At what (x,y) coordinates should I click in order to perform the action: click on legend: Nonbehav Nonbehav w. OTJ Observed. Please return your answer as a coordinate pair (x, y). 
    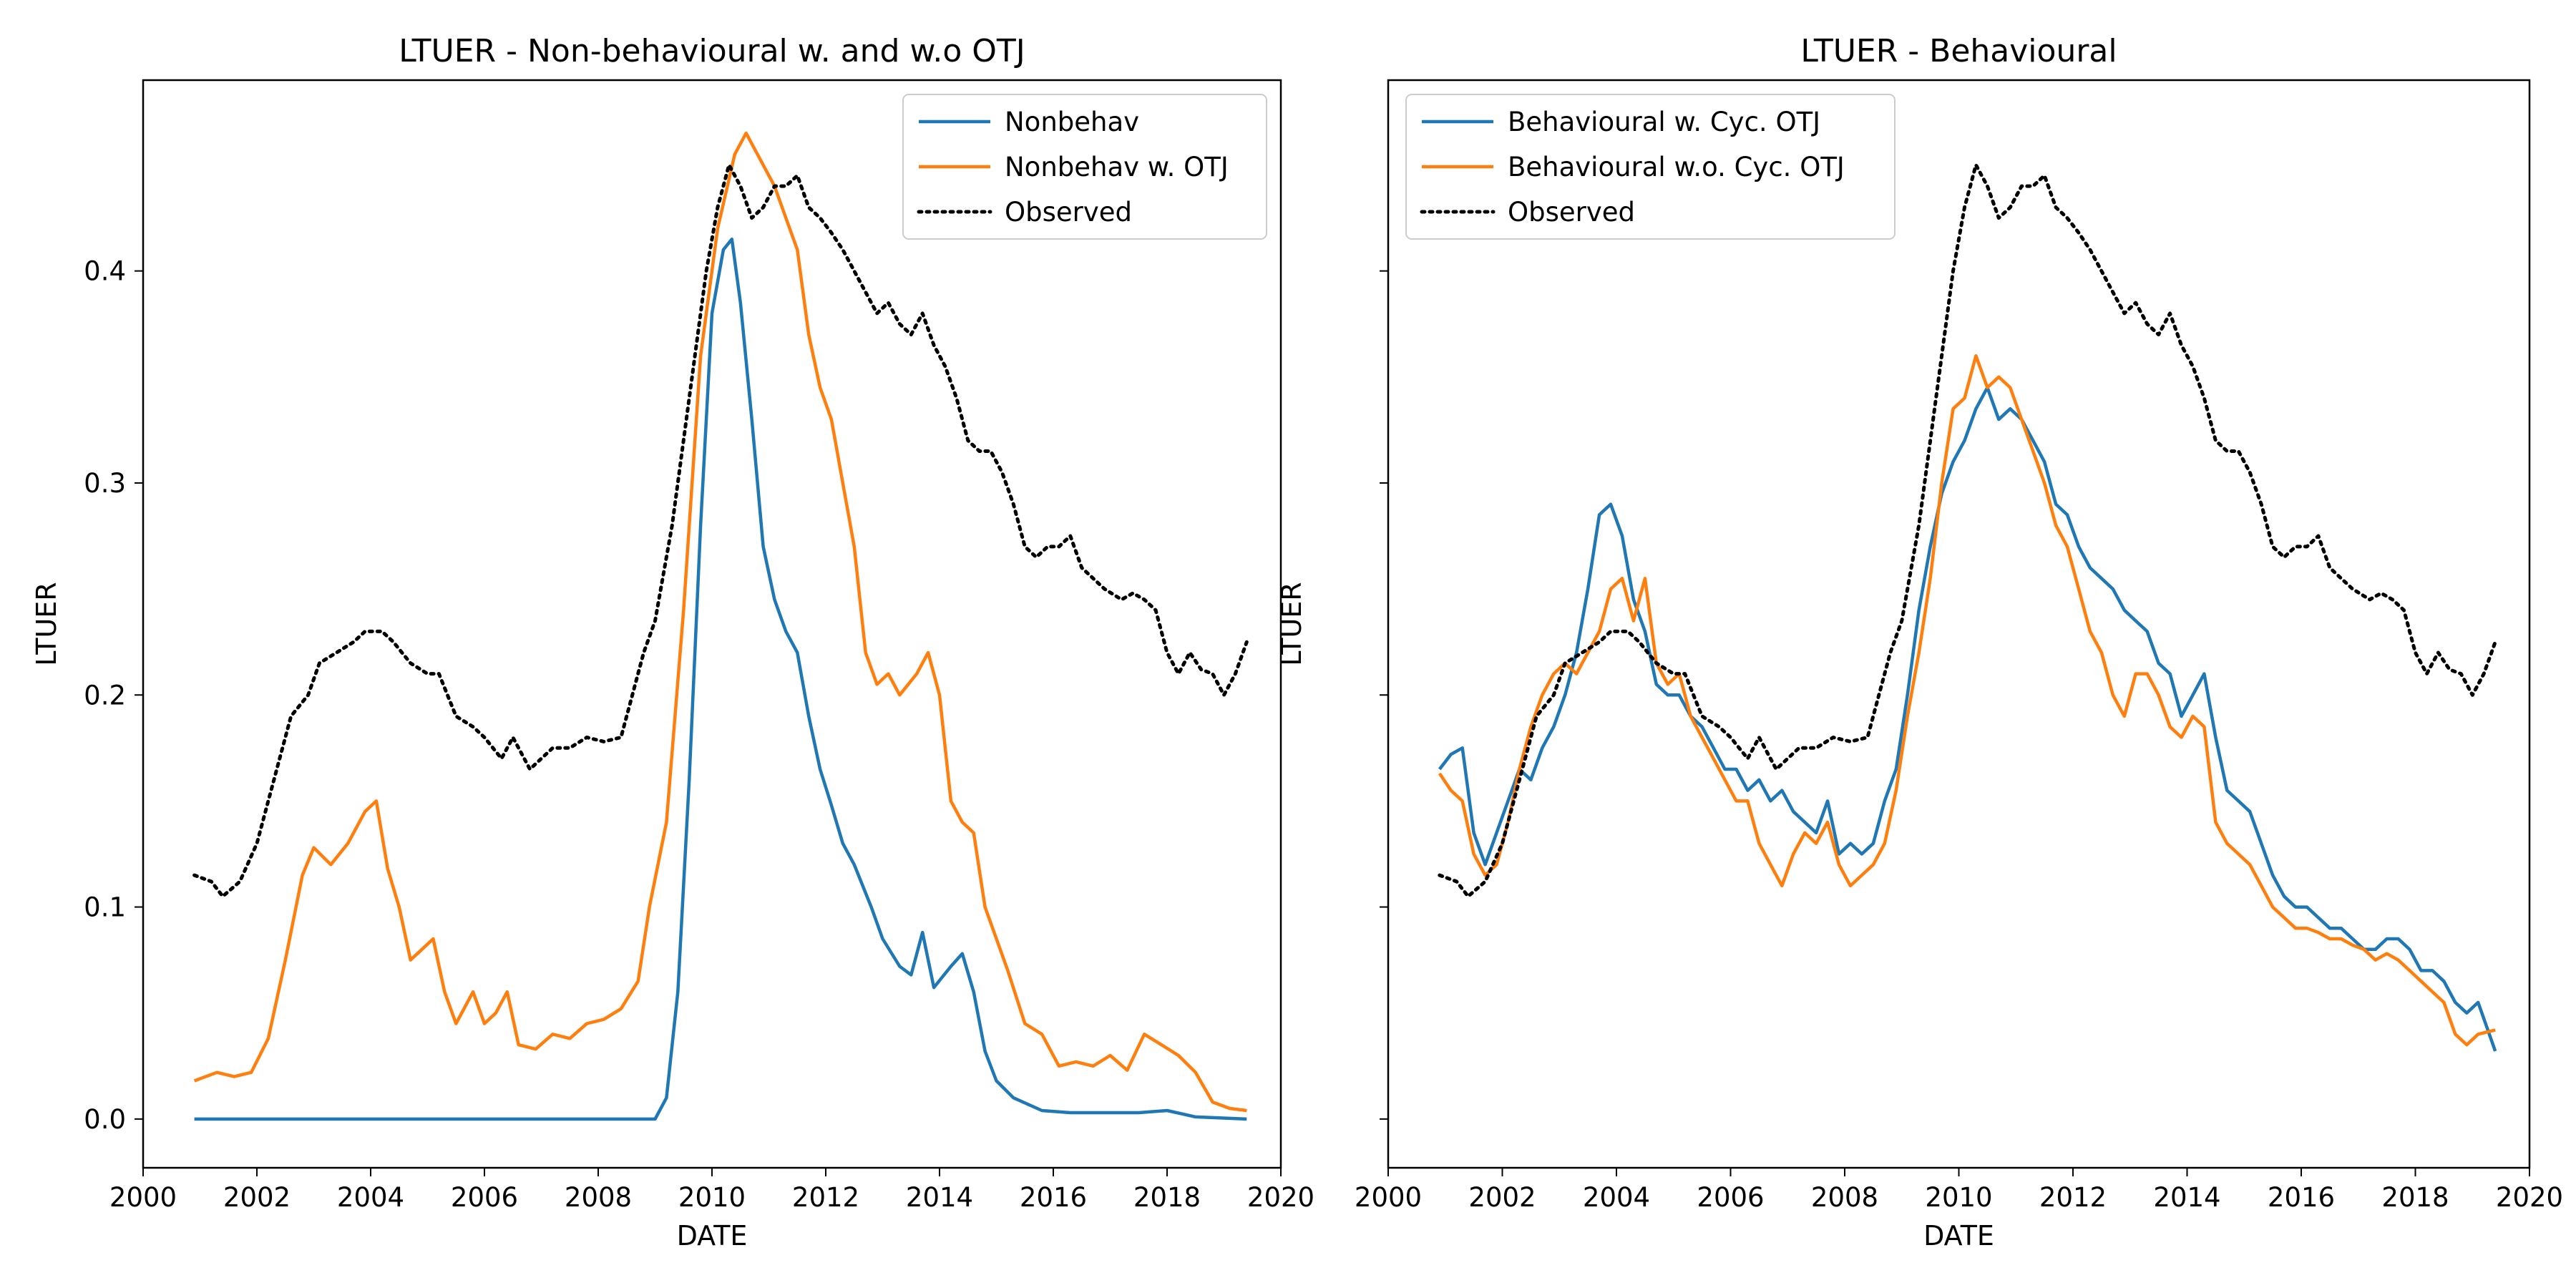
    Looking at the image, I should click on (1084, 167).